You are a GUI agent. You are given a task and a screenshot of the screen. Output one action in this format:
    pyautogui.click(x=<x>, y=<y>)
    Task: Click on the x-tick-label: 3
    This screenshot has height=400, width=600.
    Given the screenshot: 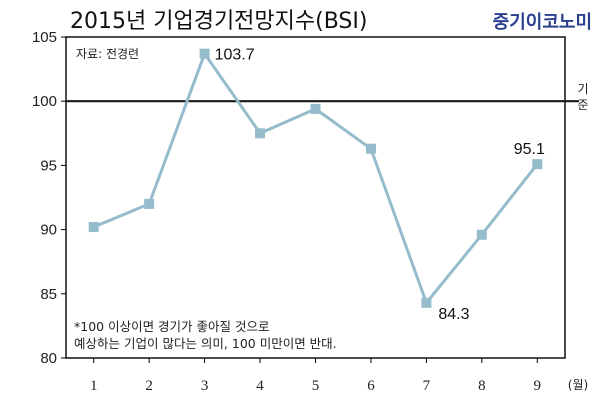 What is the action you would take?
    pyautogui.click(x=205, y=386)
    